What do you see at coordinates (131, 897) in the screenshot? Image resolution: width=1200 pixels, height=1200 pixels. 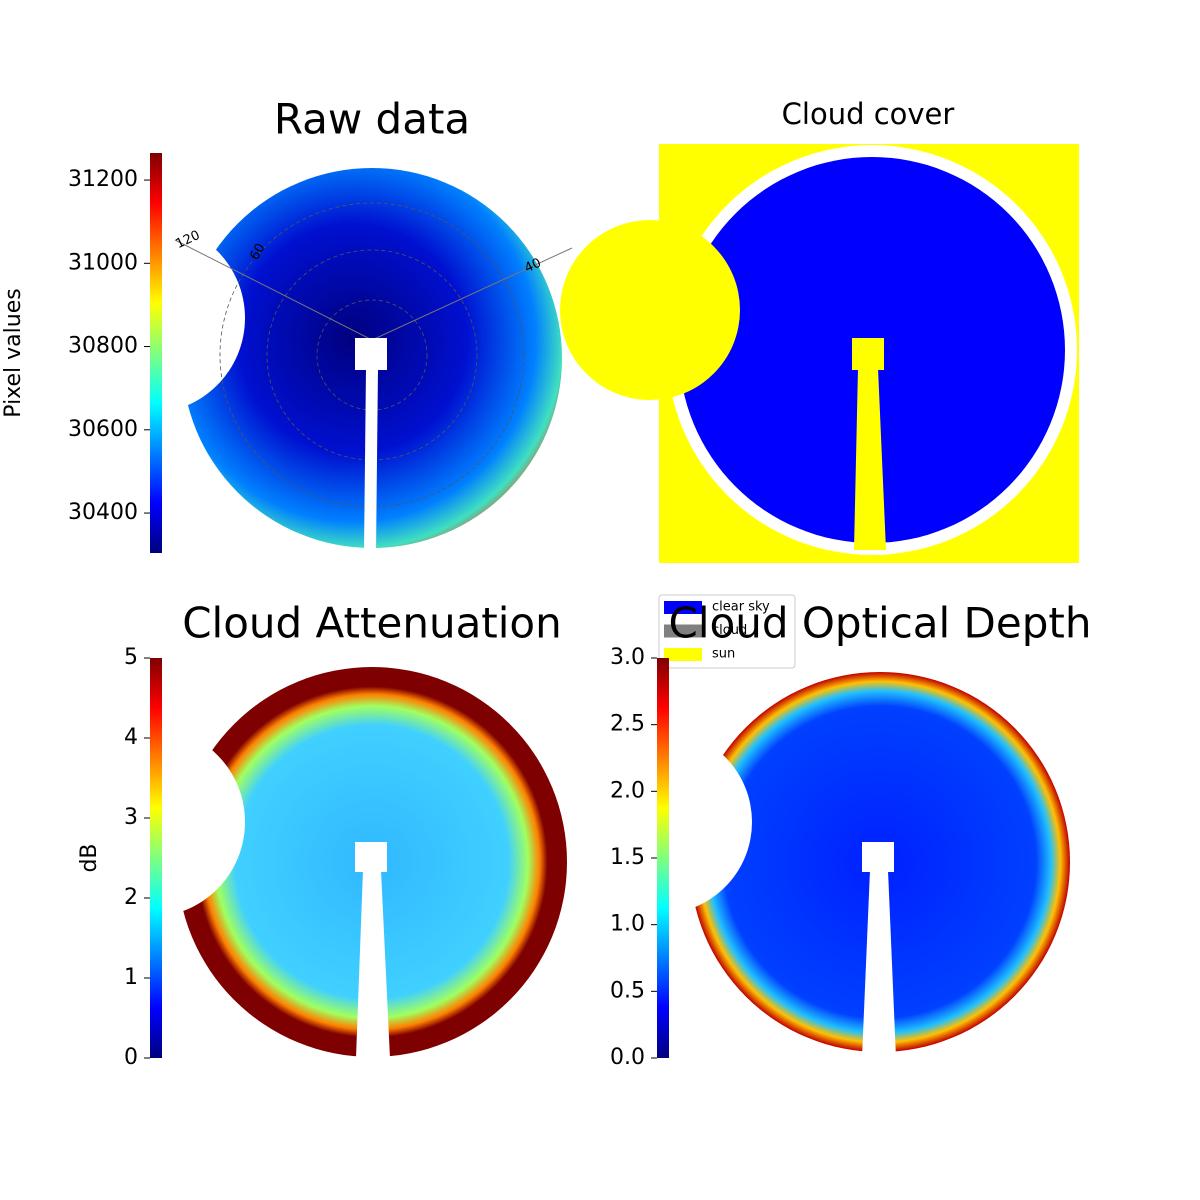 I see `tick-label: 2` at bounding box center [131, 897].